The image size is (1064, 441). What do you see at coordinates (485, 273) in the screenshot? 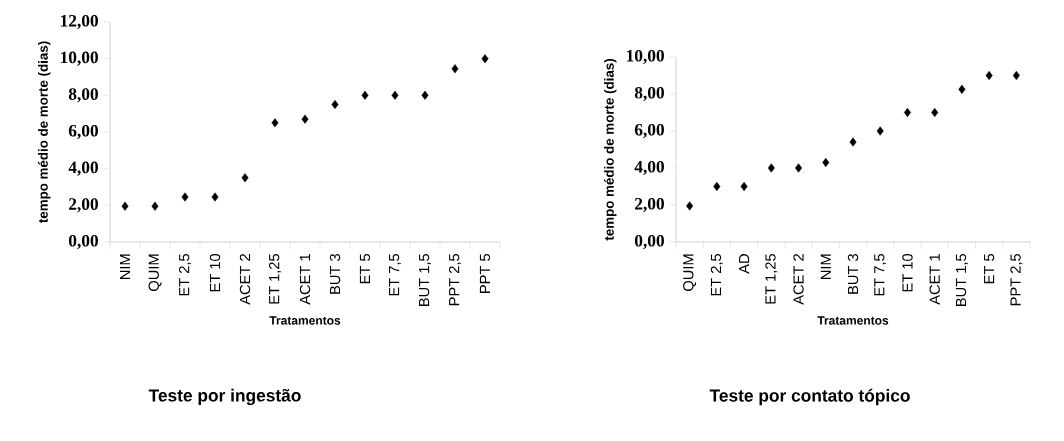
I see `x-tick-label: PPT 5` at bounding box center [485, 273].